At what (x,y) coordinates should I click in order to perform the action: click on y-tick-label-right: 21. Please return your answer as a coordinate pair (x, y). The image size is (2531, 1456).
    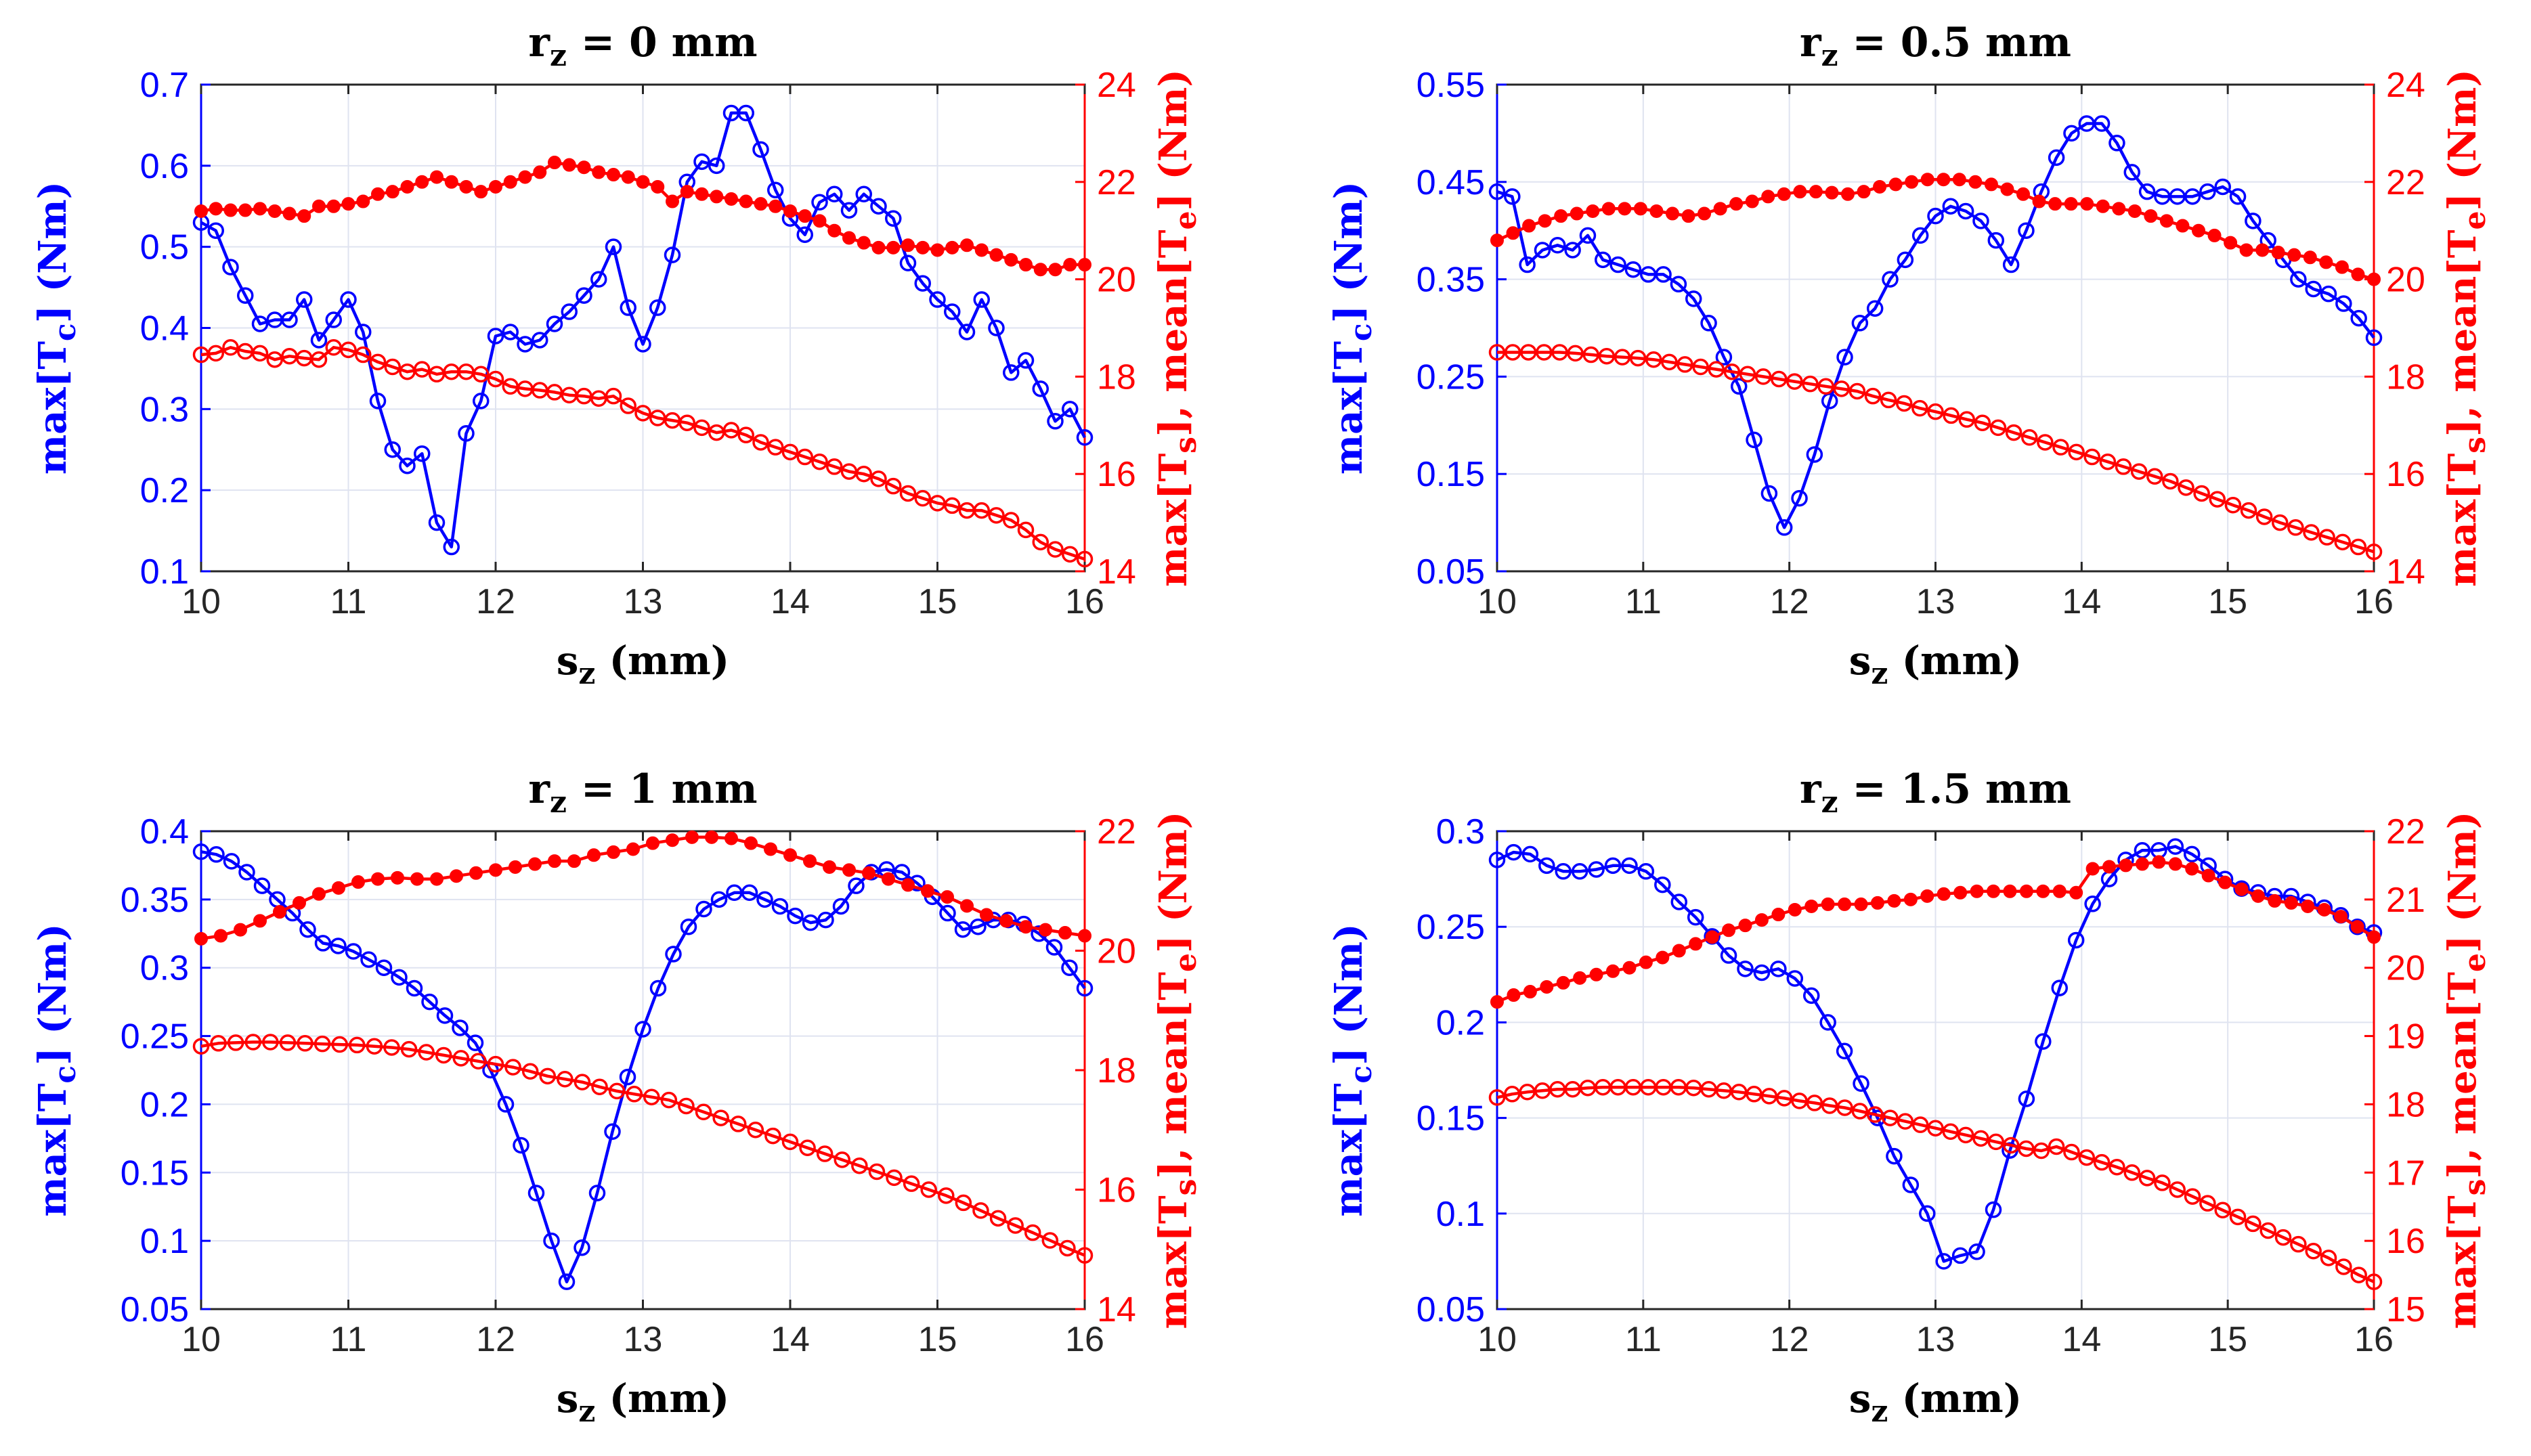
    Looking at the image, I should click on (2405, 900).